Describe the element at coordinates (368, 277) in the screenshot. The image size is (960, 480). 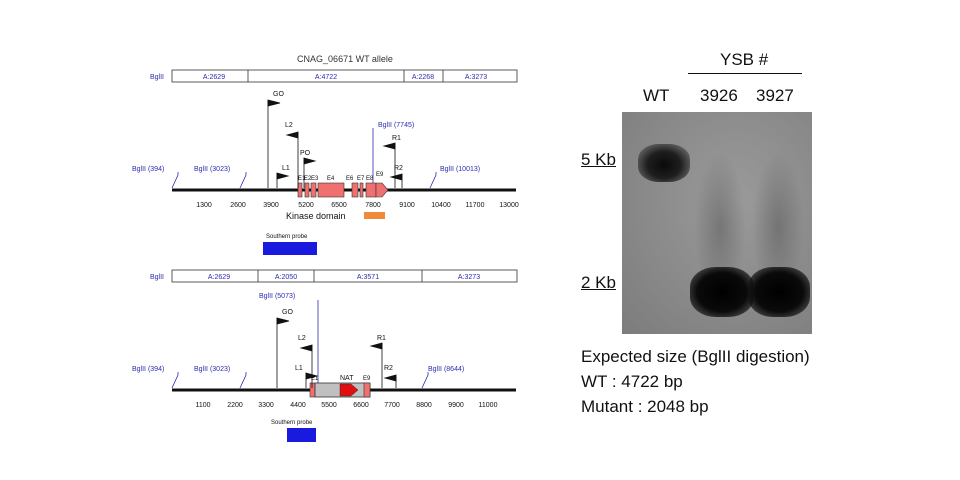
I see `bottom-fragment-3: A:3571` at that location.